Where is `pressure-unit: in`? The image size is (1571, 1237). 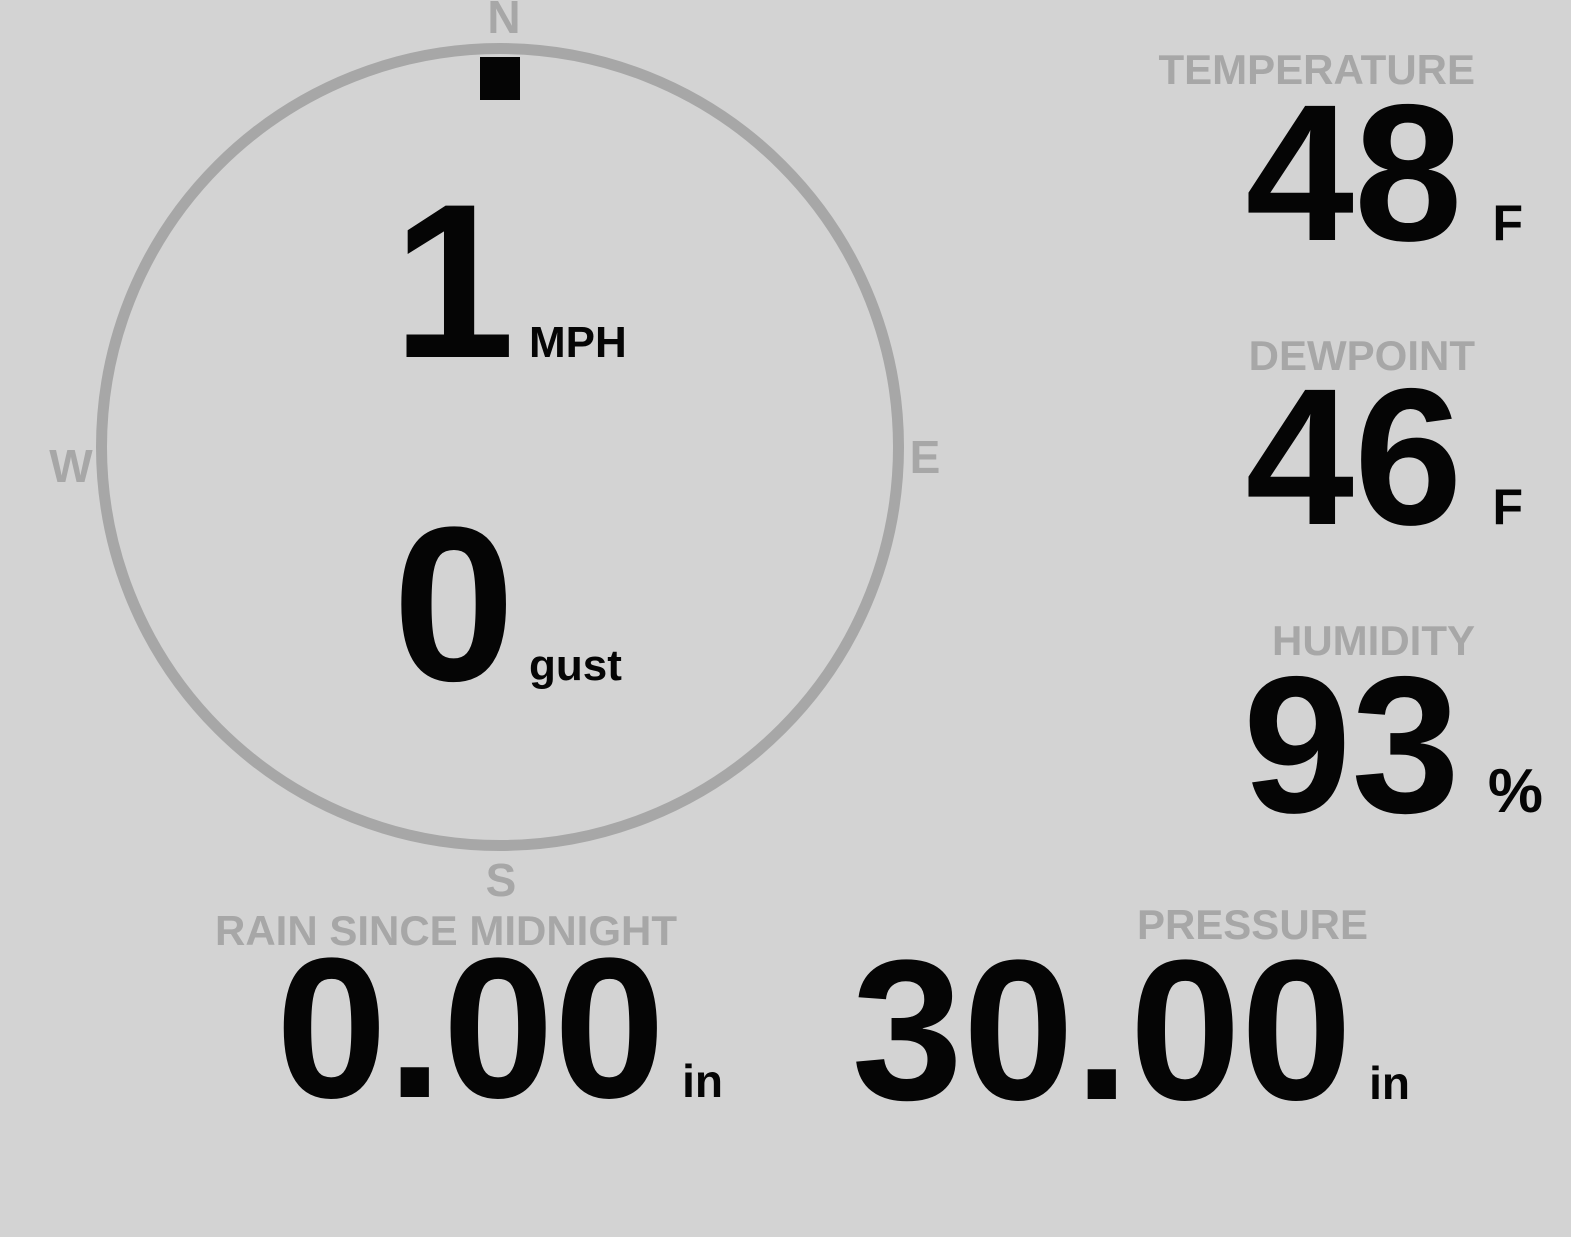 pressure-unit: in is located at coordinates (1389, 1083).